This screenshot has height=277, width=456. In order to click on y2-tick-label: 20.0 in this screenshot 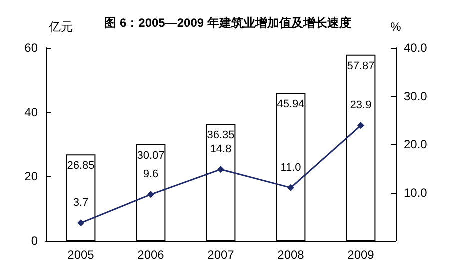, I will do `click(416, 145)`.